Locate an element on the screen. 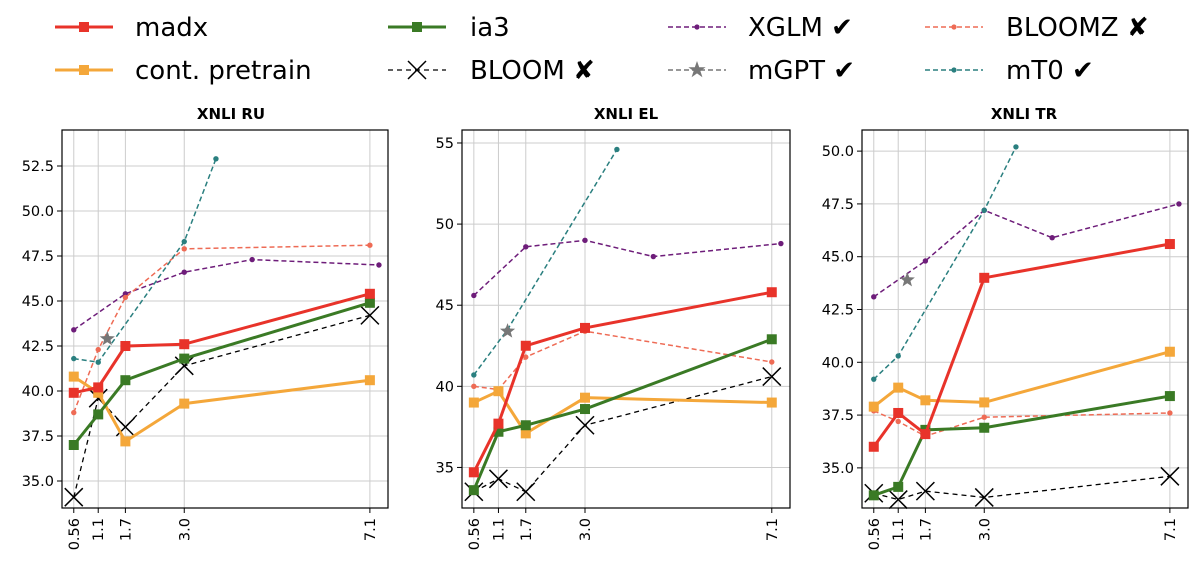 Image resolution: width=1200 pixels, height=567 pixels. series-mgpt is located at coordinates (507, 330).